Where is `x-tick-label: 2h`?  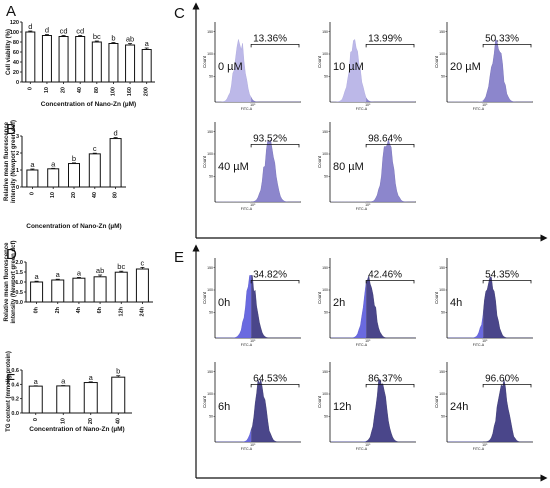
x-tick-label: 2h is located at coordinates (58, 309).